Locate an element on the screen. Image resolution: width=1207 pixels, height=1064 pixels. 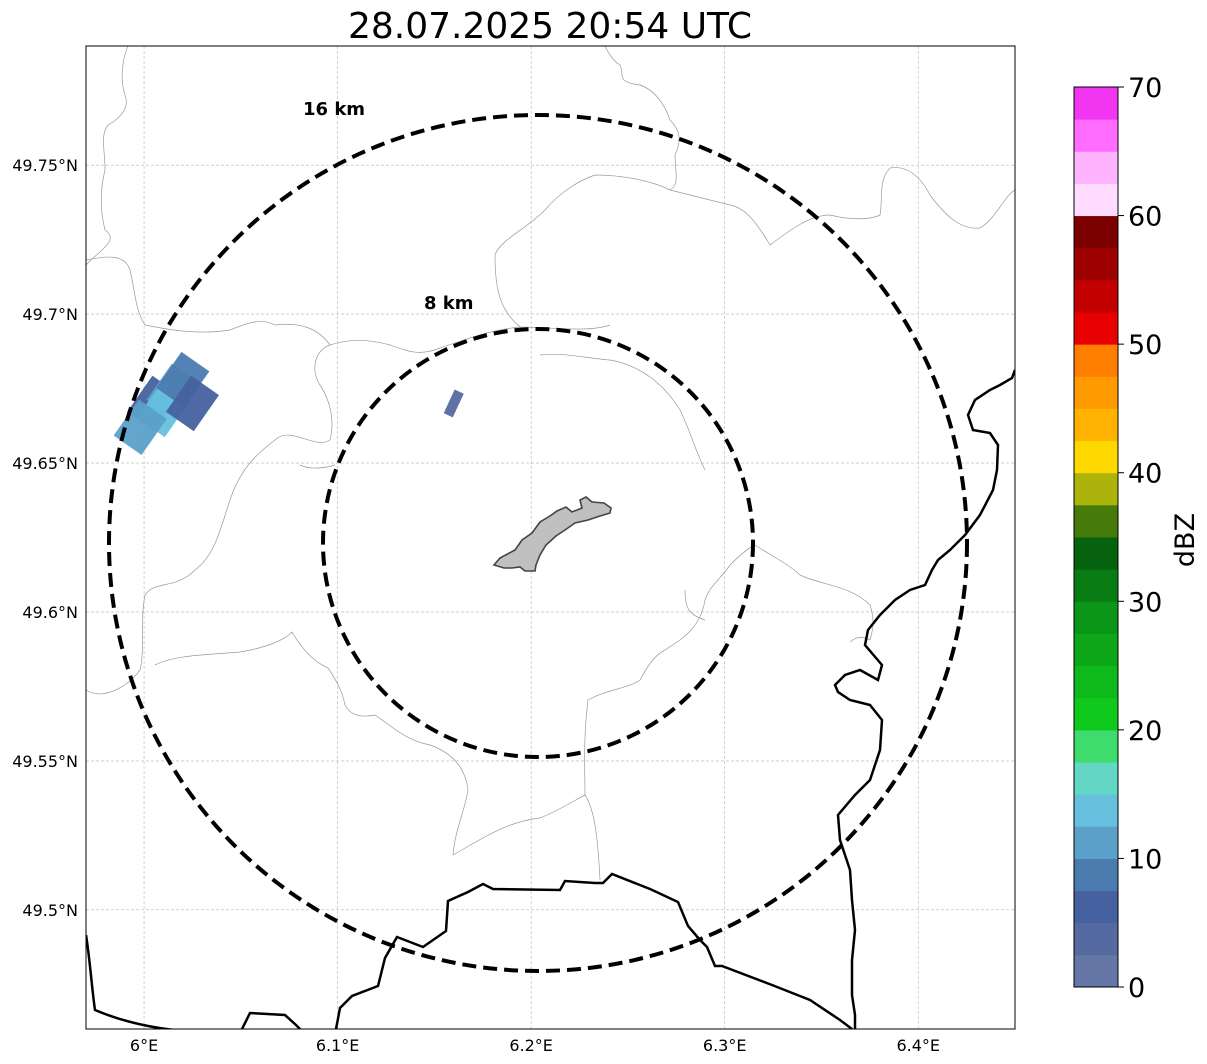
colorbar: 0 10 20 30 40 50 60 70 dBZ is located at coordinates (1137, 538).